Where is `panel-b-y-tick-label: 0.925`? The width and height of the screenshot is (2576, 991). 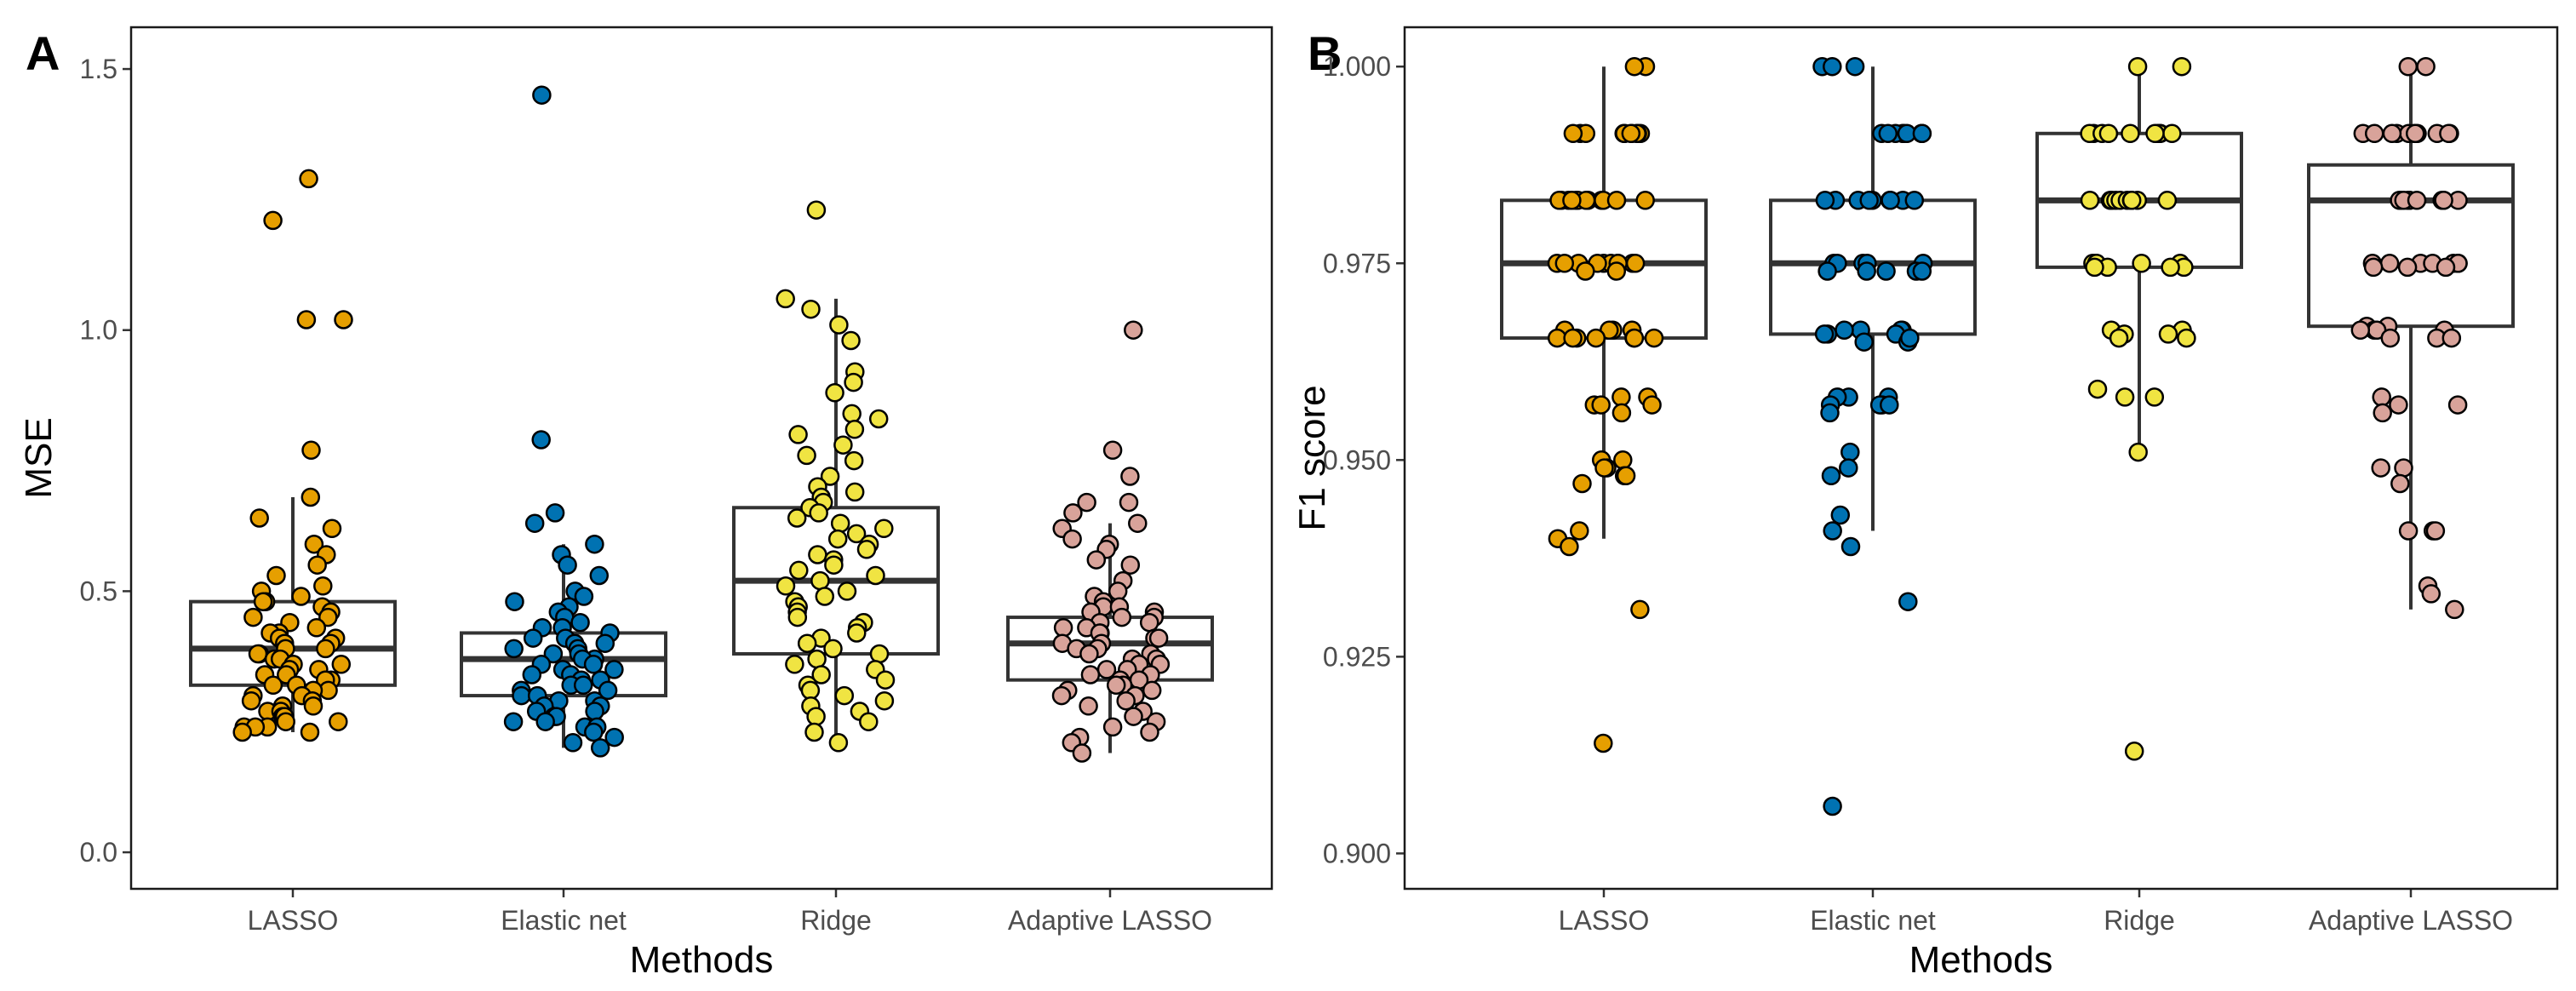
panel-b-y-tick-label: 0.925 is located at coordinates (1357, 656).